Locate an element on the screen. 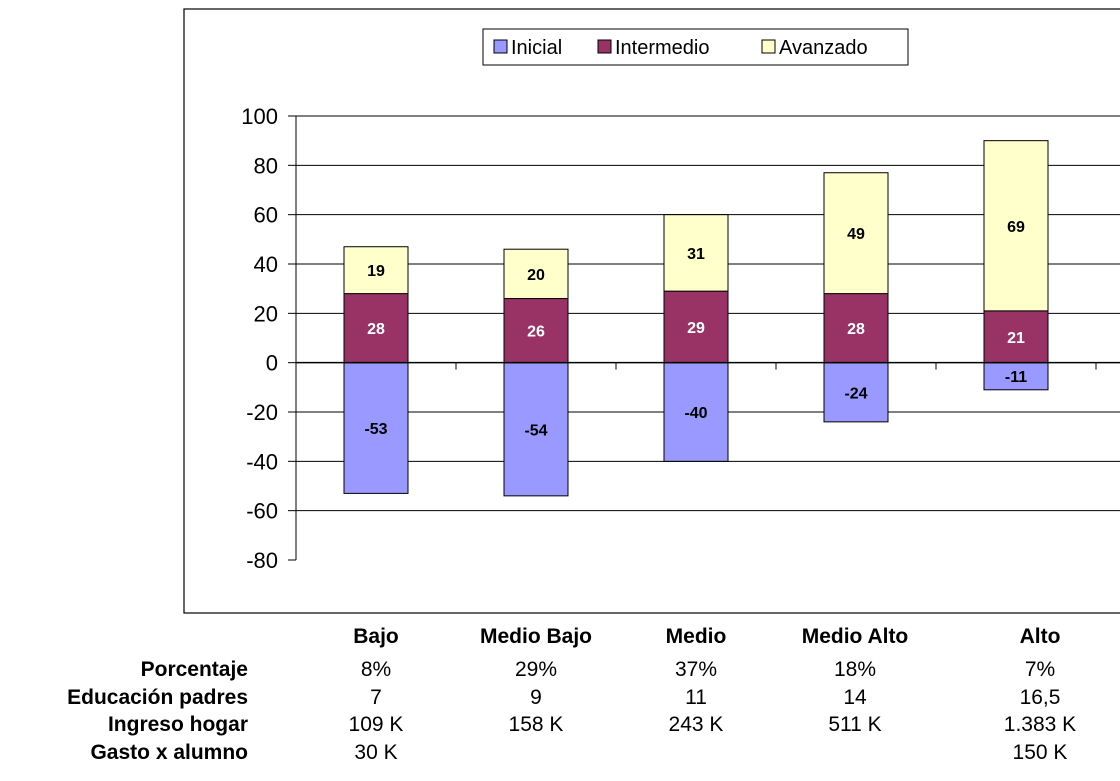 The width and height of the screenshot is (1120, 781). y-tick-label: -40 is located at coordinates (262, 461).